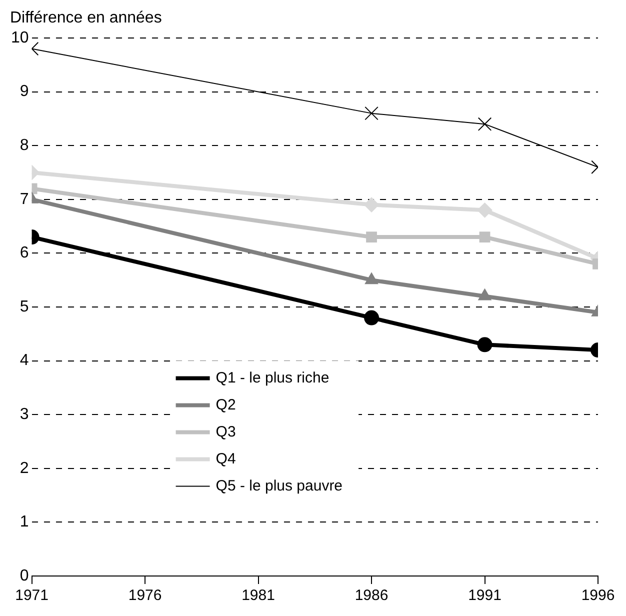 The image size is (626, 616). I want to click on y-tick-label: 7, so click(24, 199).